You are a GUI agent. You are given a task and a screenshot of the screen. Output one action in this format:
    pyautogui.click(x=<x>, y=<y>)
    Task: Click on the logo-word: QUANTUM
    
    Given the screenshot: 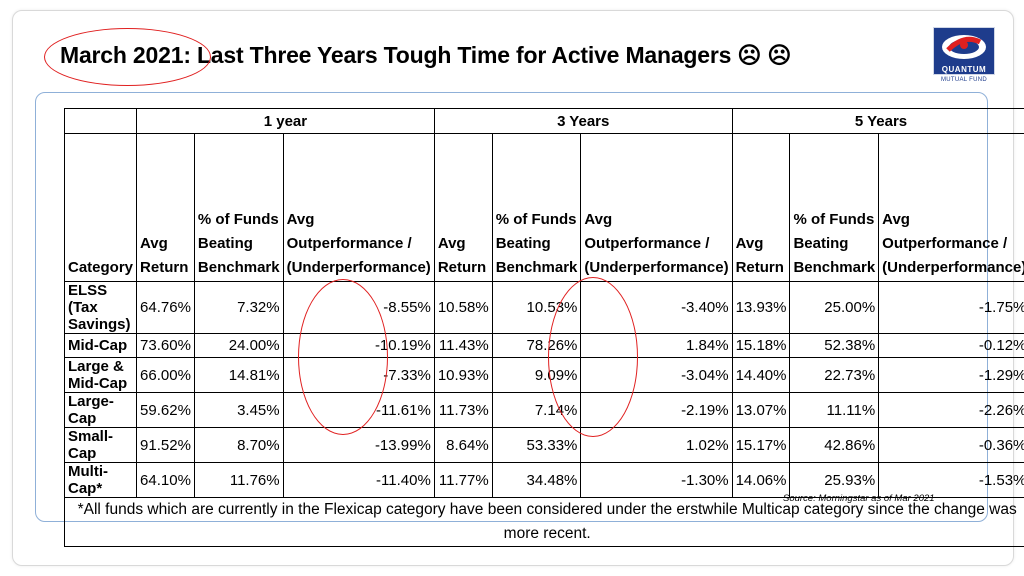 What is the action you would take?
    pyautogui.click(x=964, y=69)
    